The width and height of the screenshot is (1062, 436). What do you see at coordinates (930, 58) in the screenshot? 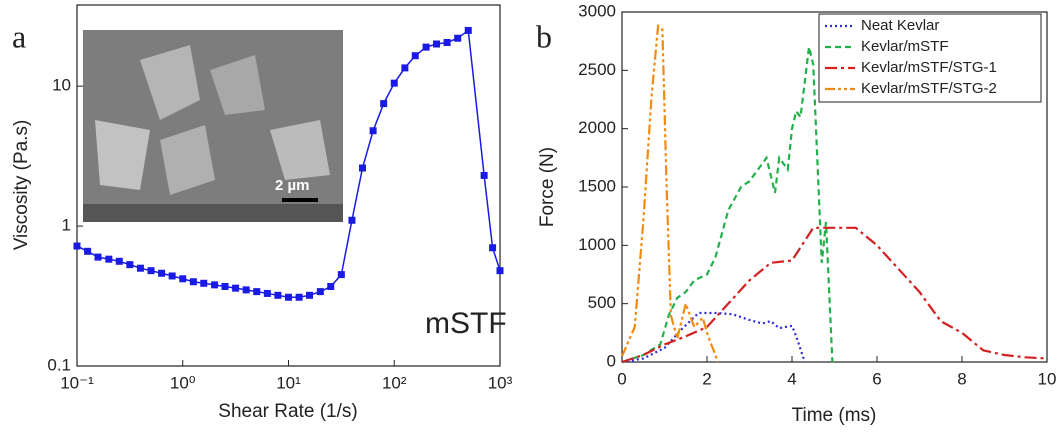
I see `legend-box` at bounding box center [930, 58].